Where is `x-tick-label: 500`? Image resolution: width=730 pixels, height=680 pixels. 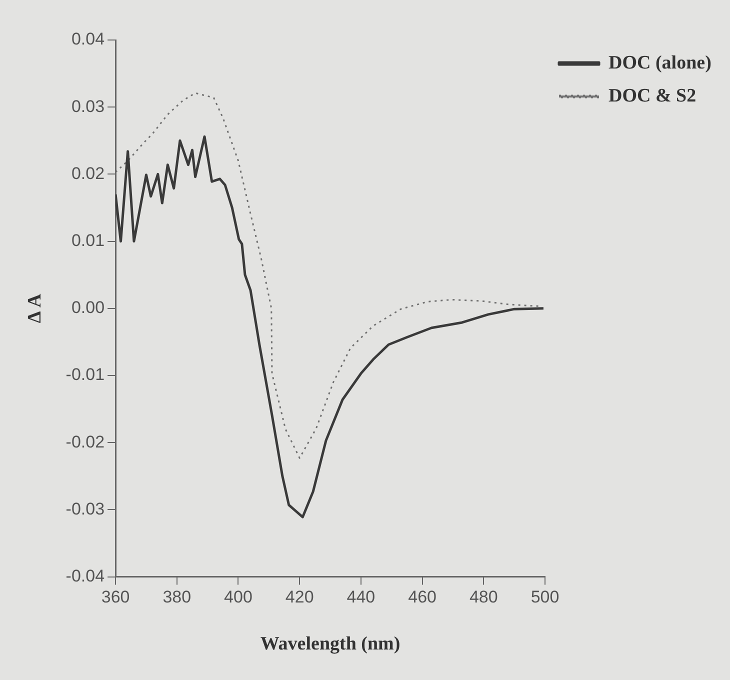
x-tick-label: 500 is located at coordinates (545, 597).